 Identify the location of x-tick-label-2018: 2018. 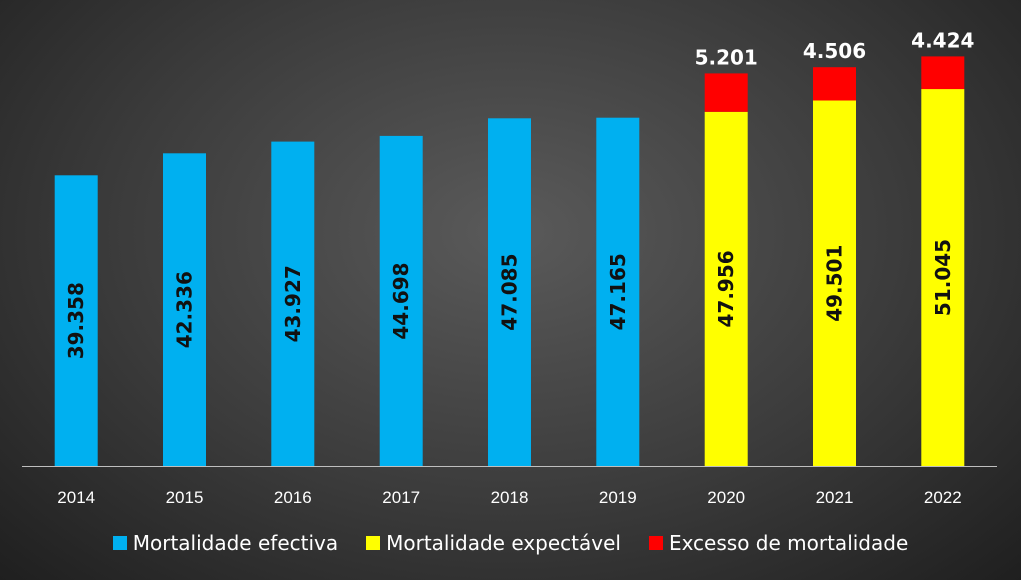
(510, 497).